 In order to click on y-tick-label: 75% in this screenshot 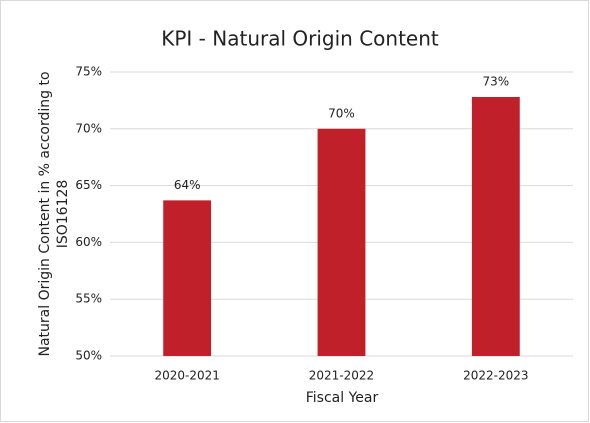, I will do `click(88, 72)`.